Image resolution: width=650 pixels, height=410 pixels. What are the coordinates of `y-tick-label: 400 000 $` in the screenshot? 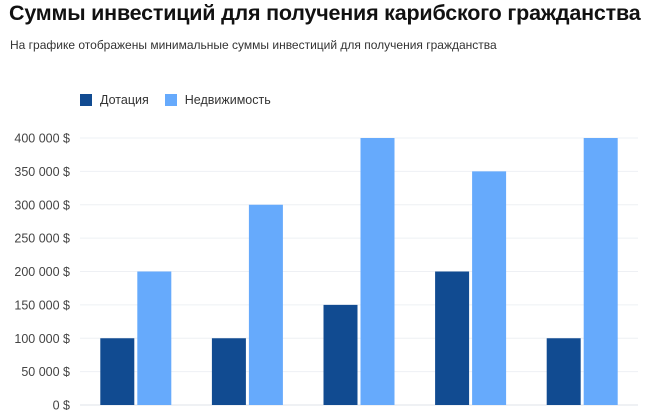 It's located at (42, 139).